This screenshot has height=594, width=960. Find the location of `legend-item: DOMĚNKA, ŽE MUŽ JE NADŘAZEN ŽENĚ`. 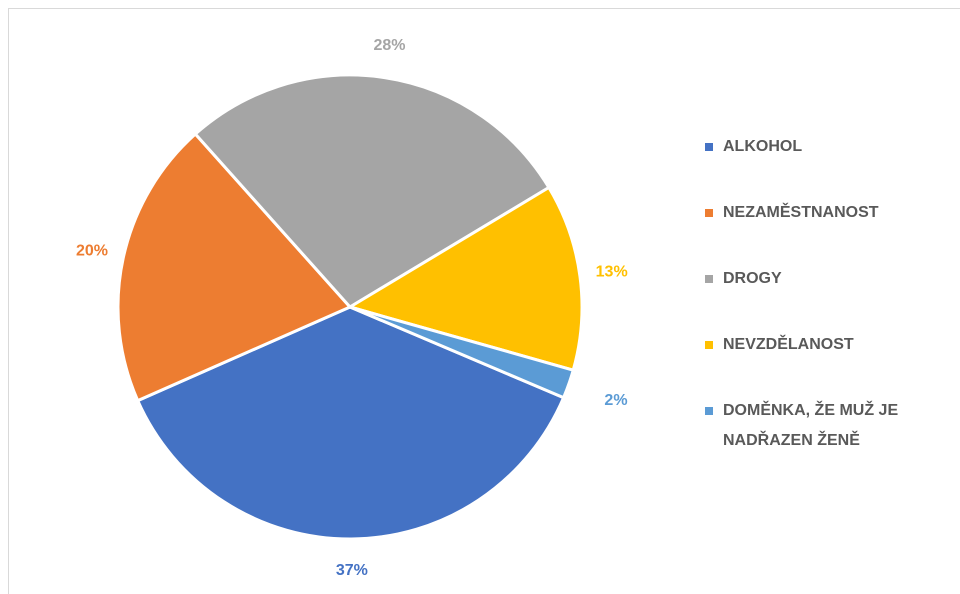

legend-item: DOMĚNKA, ŽE MUŽ JE NADŘAZEN ŽENĚ is located at coordinates (825, 426).